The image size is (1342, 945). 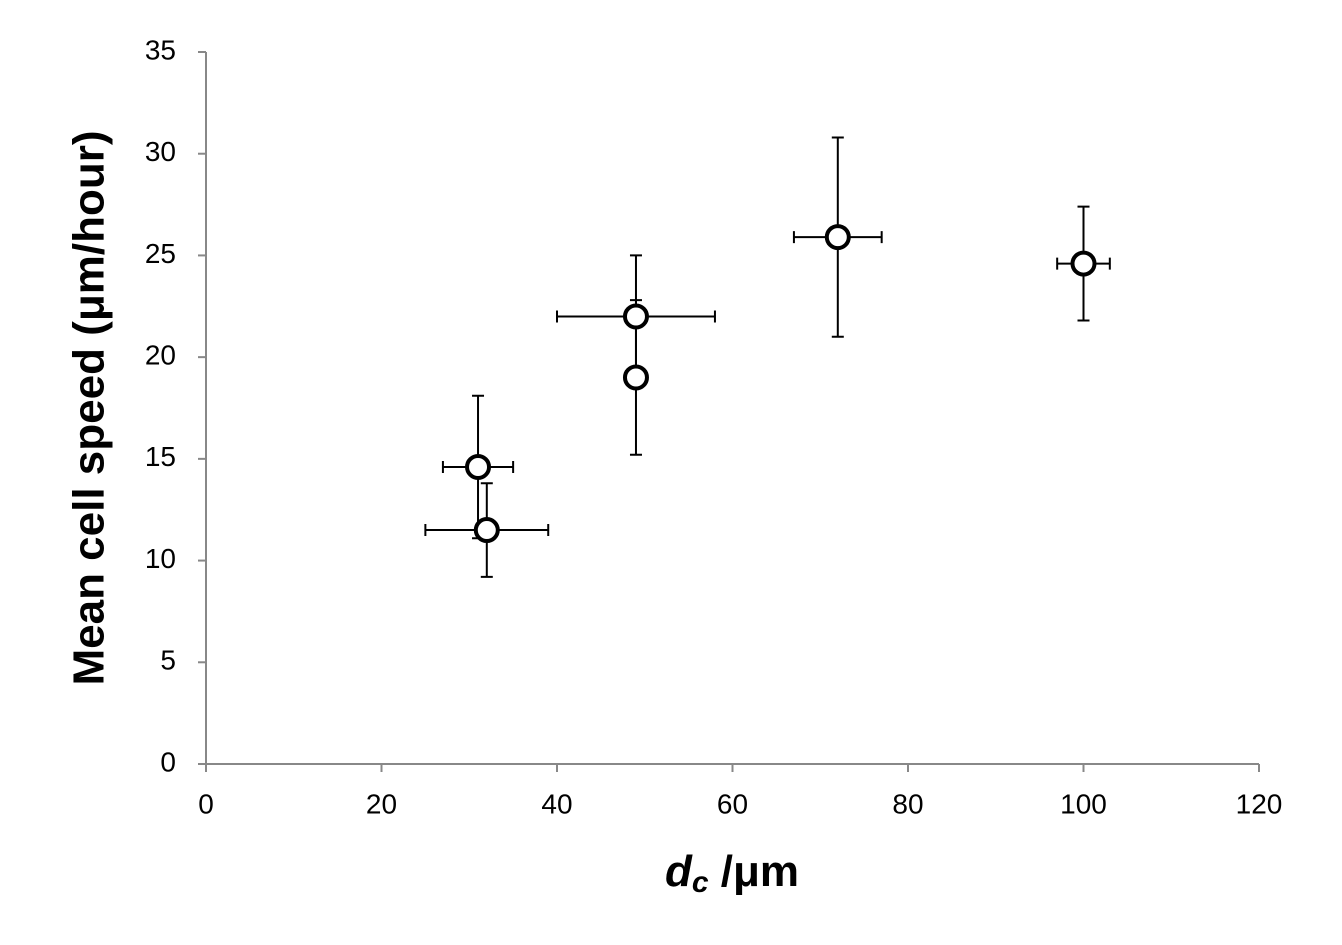 I want to click on y-tick-label: 25, so click(x=160, y=253).